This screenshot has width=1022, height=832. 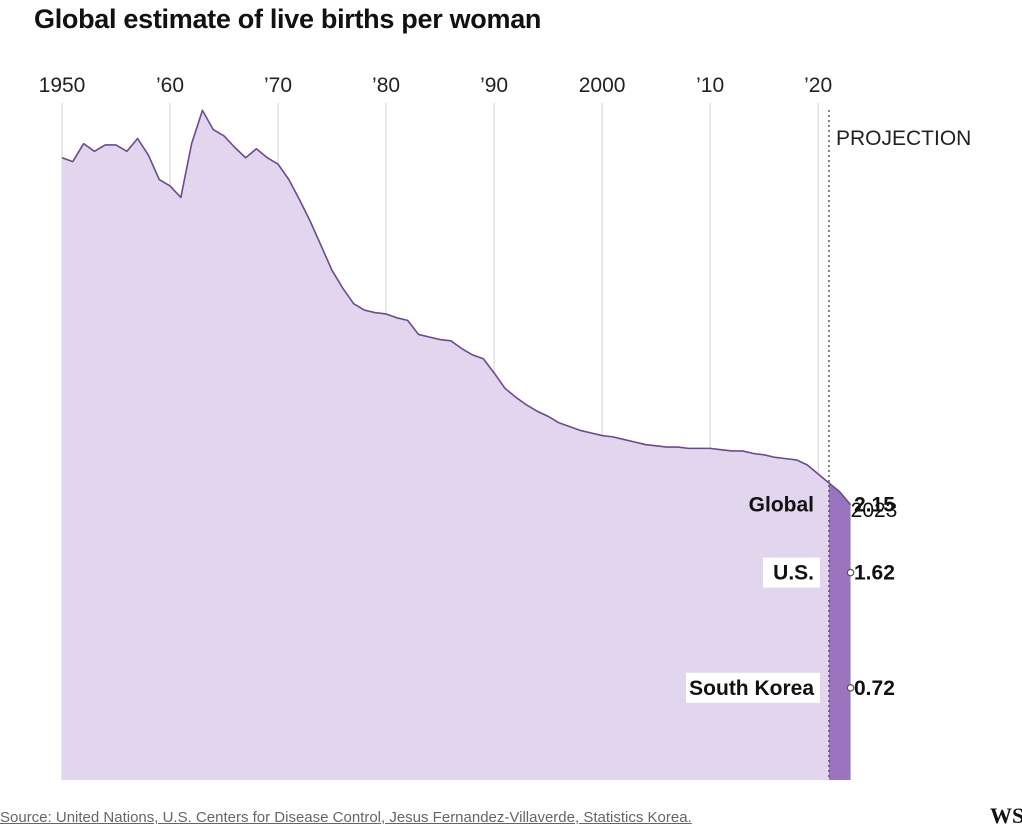 What do you see at coordinates (386, 85) in the screenshot?
I see `x-tick-label-1980: ’80` at bounding box center [386, 85].